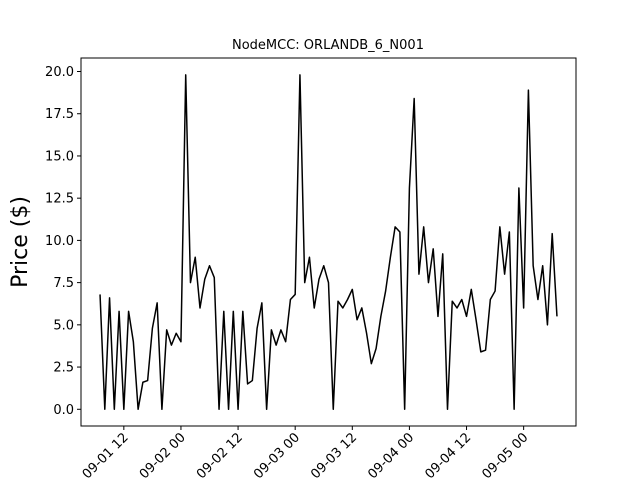  Describe the element at coordinates (59, 156) in the screenshot. I see `y-tick-label: 15.0` at that location.